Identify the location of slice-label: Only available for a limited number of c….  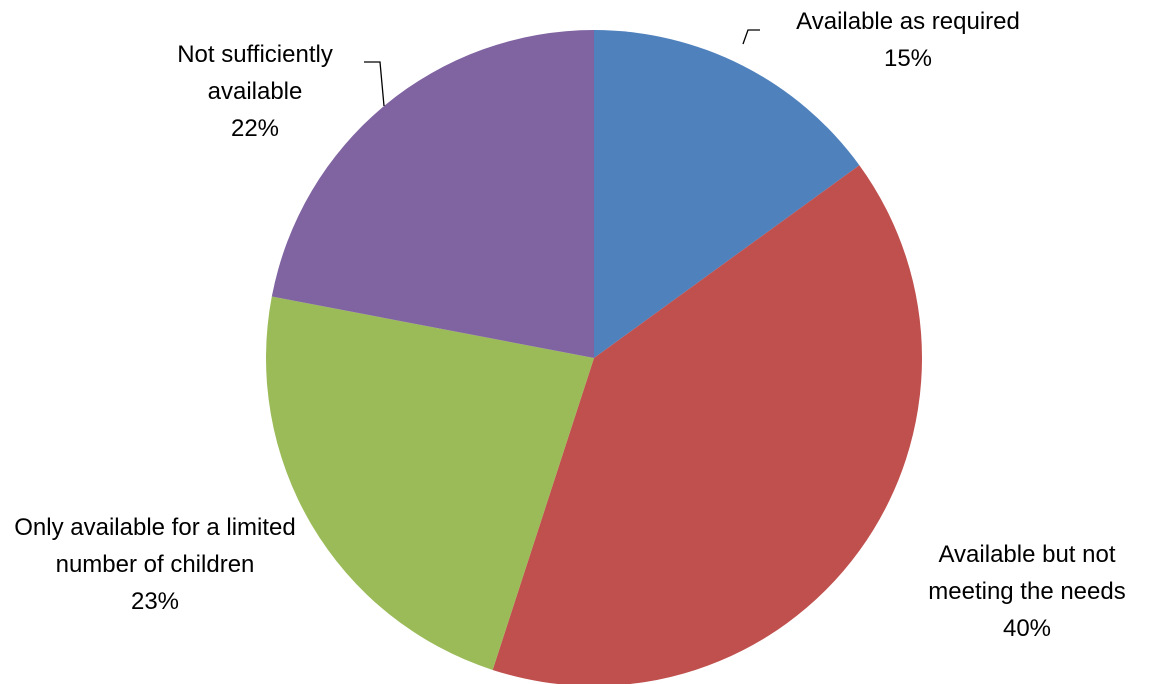
(155, 564).